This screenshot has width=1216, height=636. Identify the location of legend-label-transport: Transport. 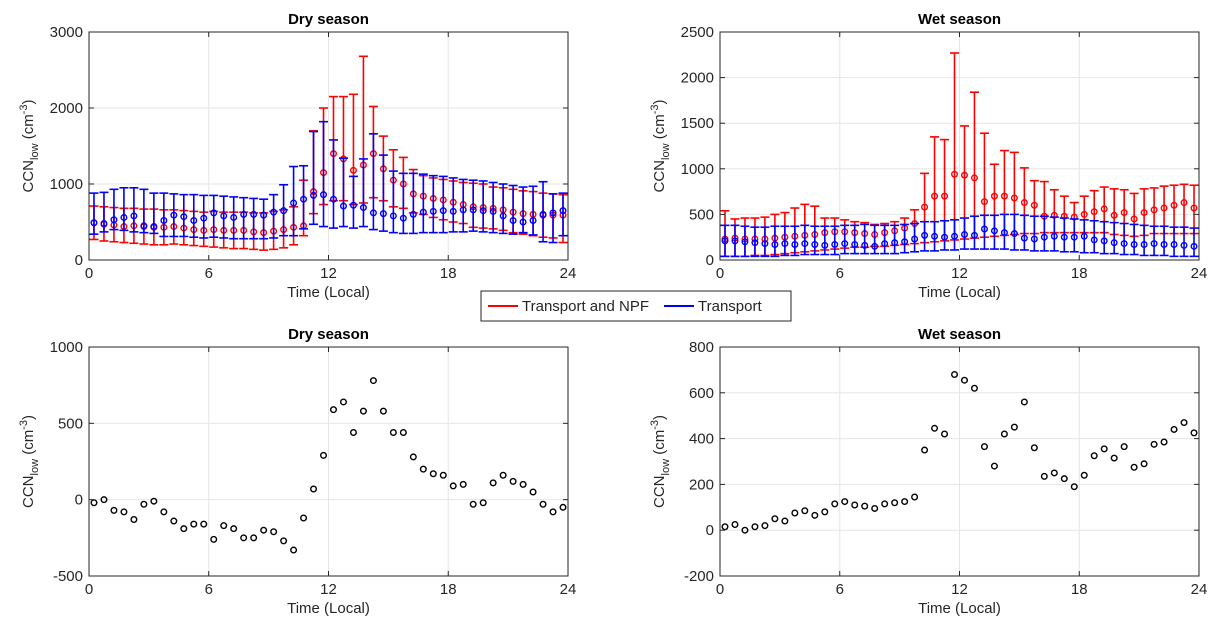
(730, 306).